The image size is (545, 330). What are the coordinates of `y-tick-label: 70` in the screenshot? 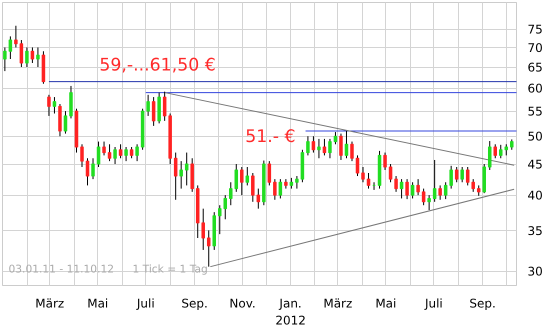 It's located at (535, 47).